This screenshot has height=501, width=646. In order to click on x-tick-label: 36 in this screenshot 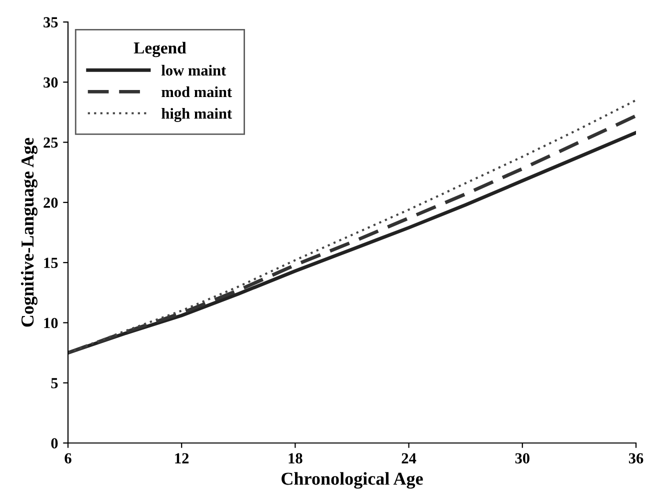, I will do `click(636, 458)`.